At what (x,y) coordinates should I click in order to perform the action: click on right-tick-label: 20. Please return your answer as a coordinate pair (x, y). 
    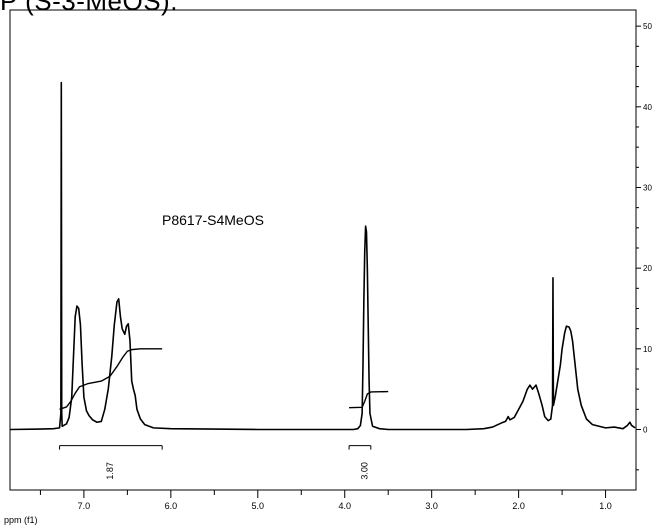
    Looking at the image, I should click on (647, 268).